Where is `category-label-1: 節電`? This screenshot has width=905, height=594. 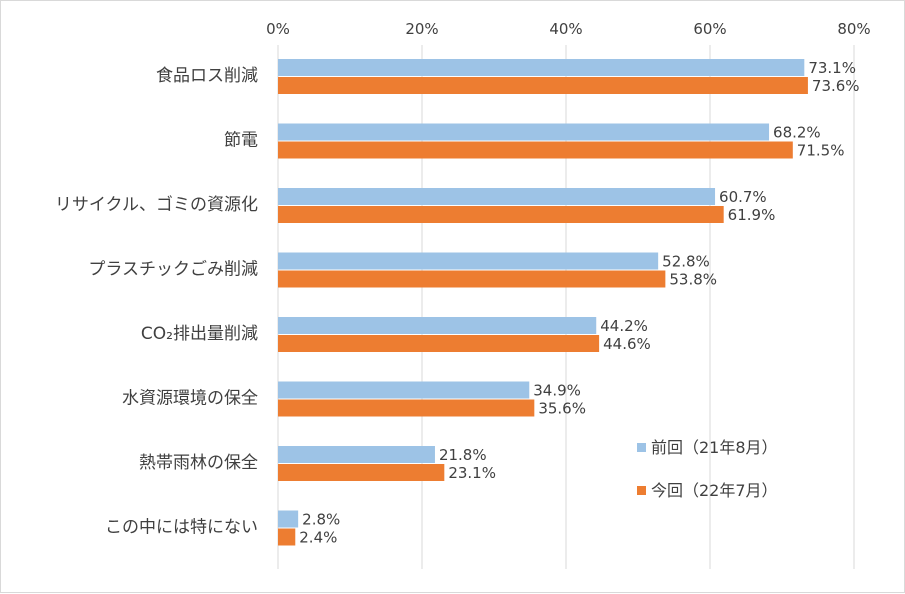
category-label-1: 節電 is located at coordinates (241, 141).